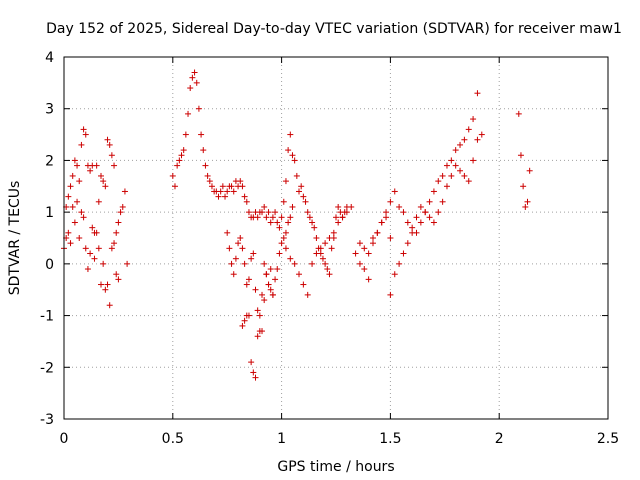  I want to click on y-tick-label: 4, so click(49, 58).